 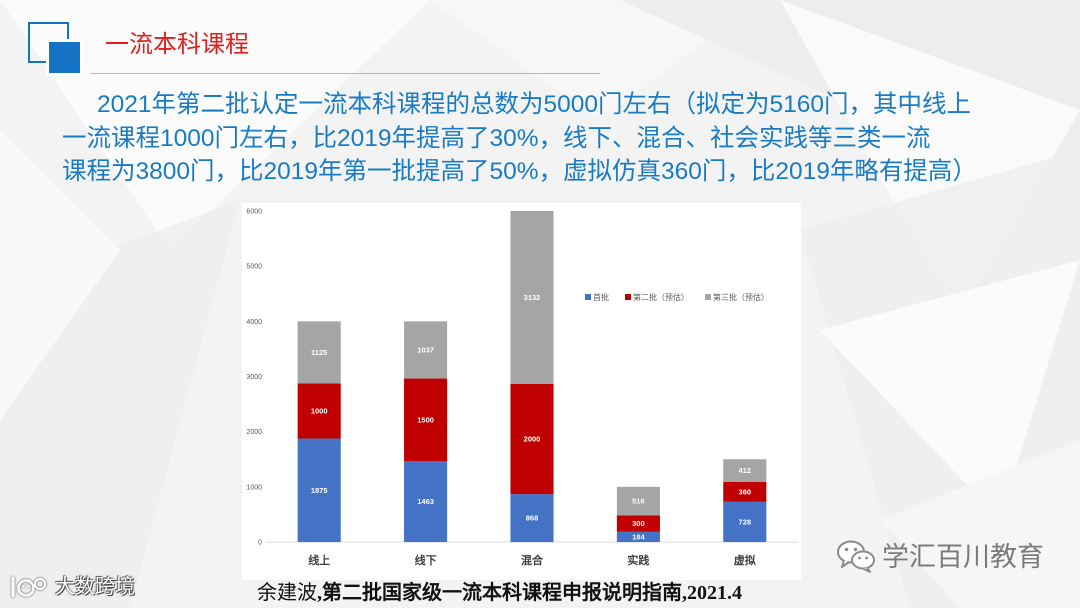 I want to click on data-label: 412, so click(x=745, y=470).